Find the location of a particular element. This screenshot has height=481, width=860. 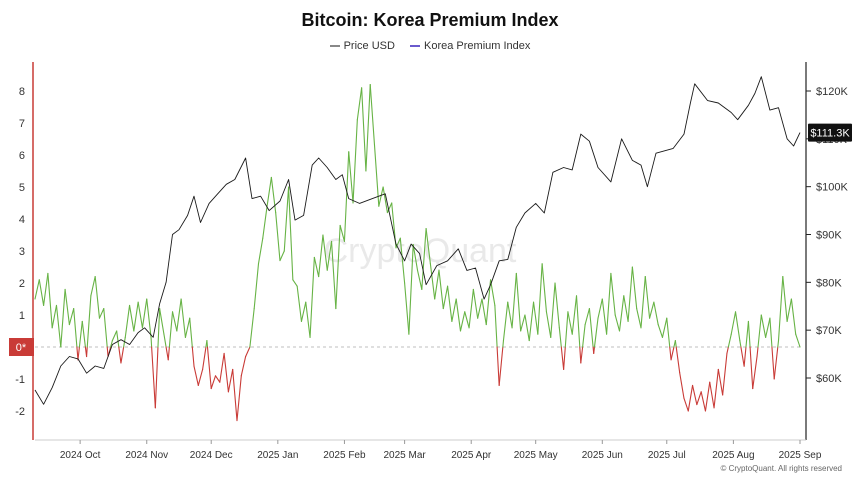

x-tick-label: 2025 Feb is located at coordinates (344, 455).